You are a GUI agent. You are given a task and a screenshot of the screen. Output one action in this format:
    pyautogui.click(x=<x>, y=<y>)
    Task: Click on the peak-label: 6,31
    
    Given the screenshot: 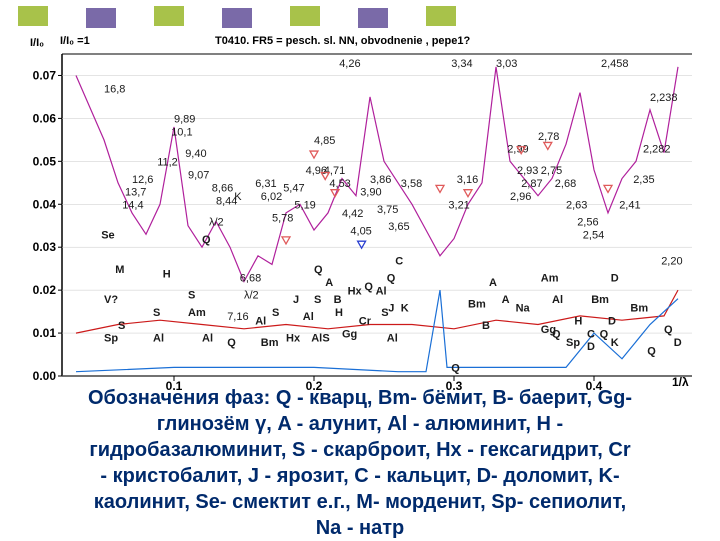 What is the action you would take?
    pyautogui.click(x=265, y=184)
    